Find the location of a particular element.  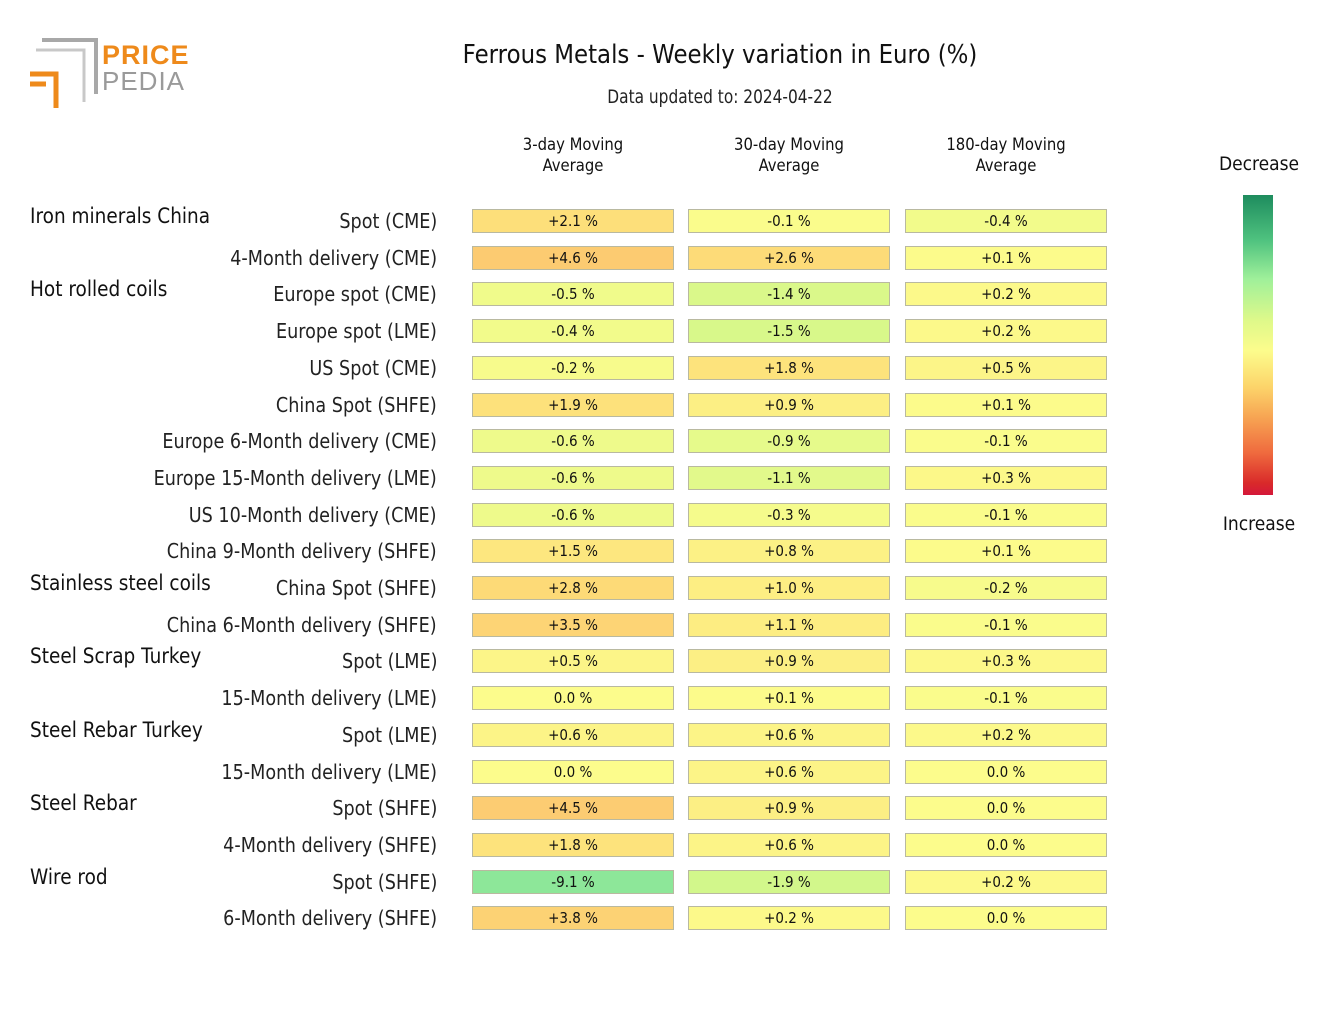

heatmap-cell: +4.6 % is located at coordinates (573, 257).